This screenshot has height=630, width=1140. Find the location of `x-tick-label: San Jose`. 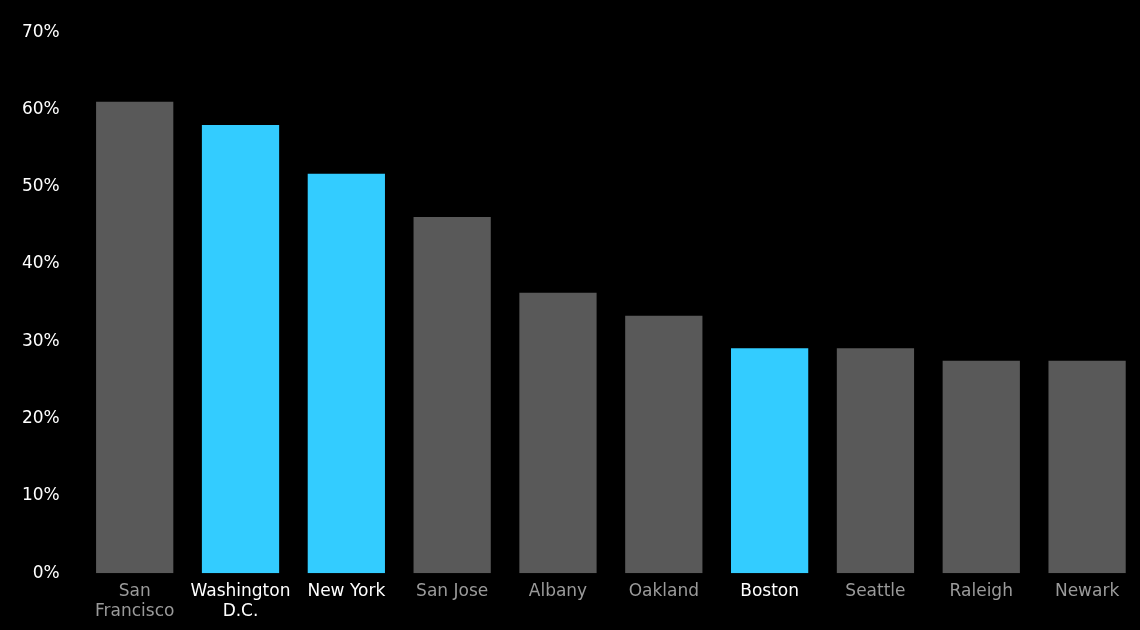

x-tick-label: San Jose is located at coordinates (452, 589).